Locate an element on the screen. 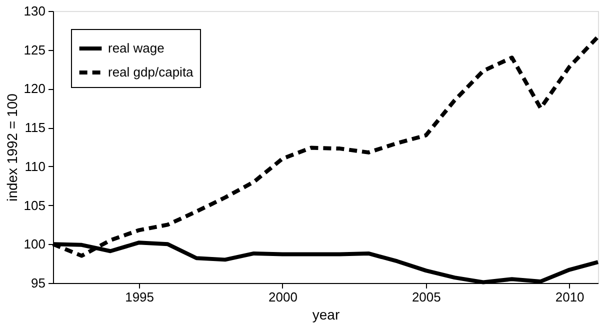  y-tick-label: 95 is located at coordinates (38, 283).